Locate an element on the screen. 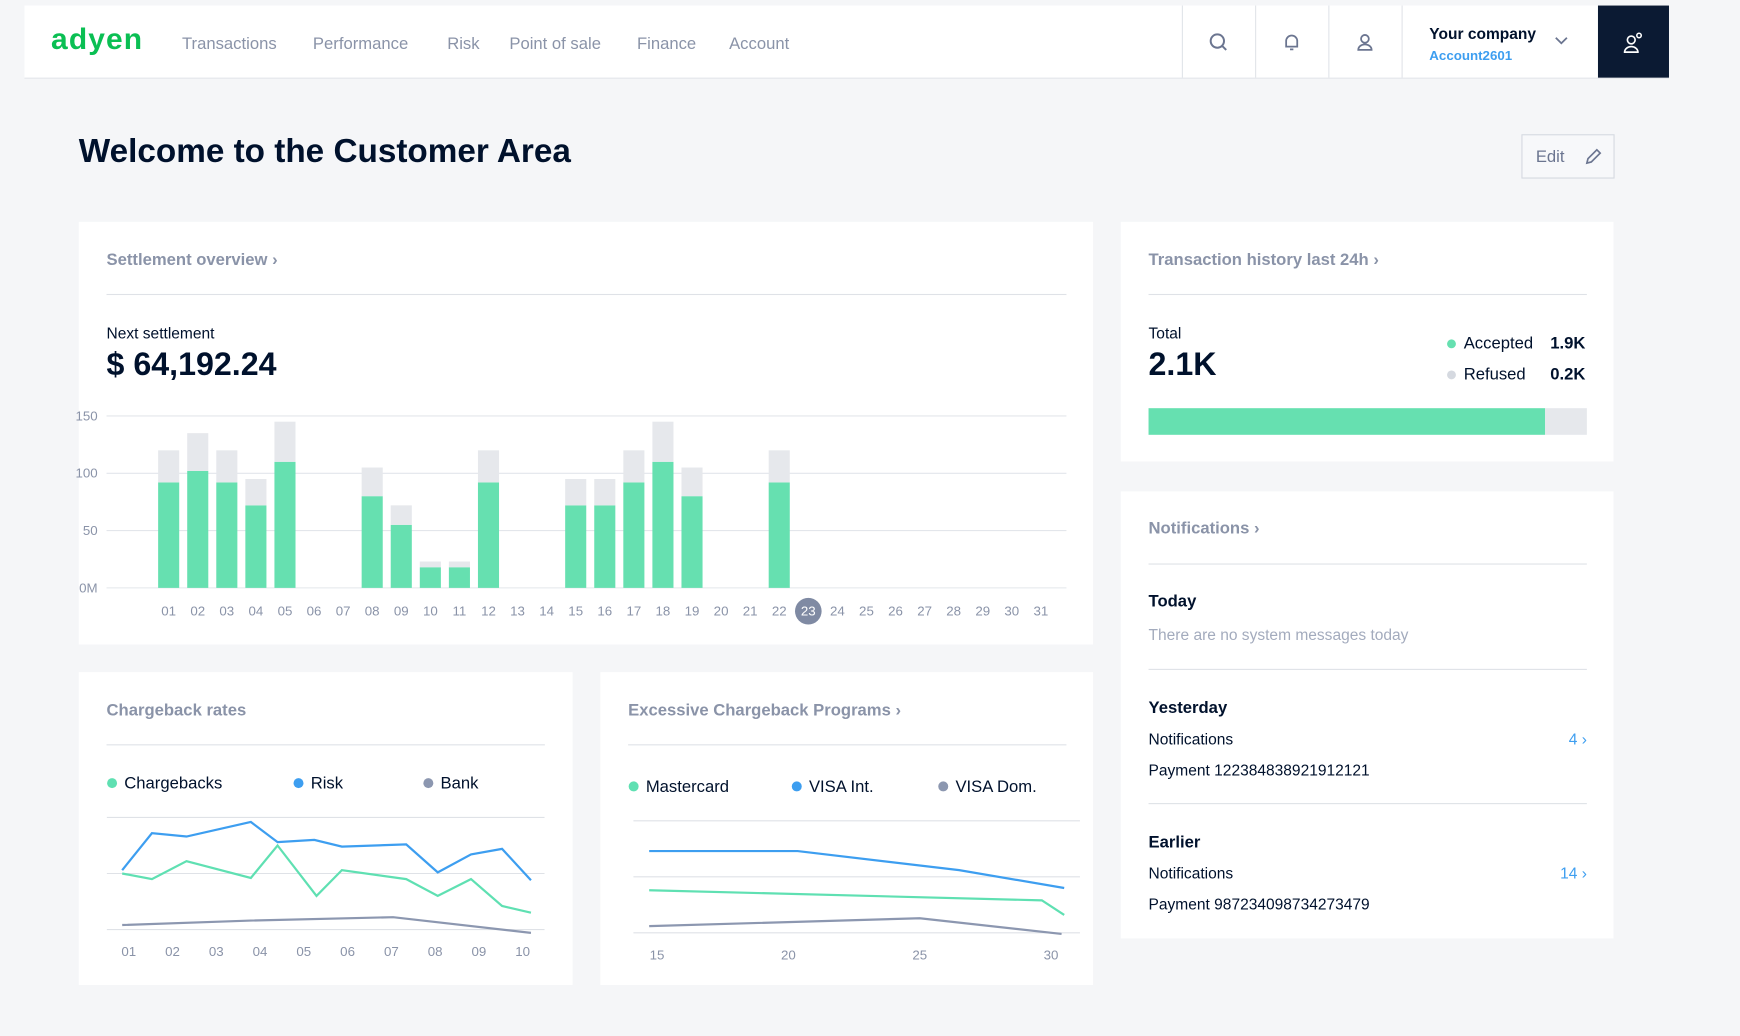 This screenshot has width=1740, height=1036. x-tick-label: 17 is located at coordinates (633, 611).